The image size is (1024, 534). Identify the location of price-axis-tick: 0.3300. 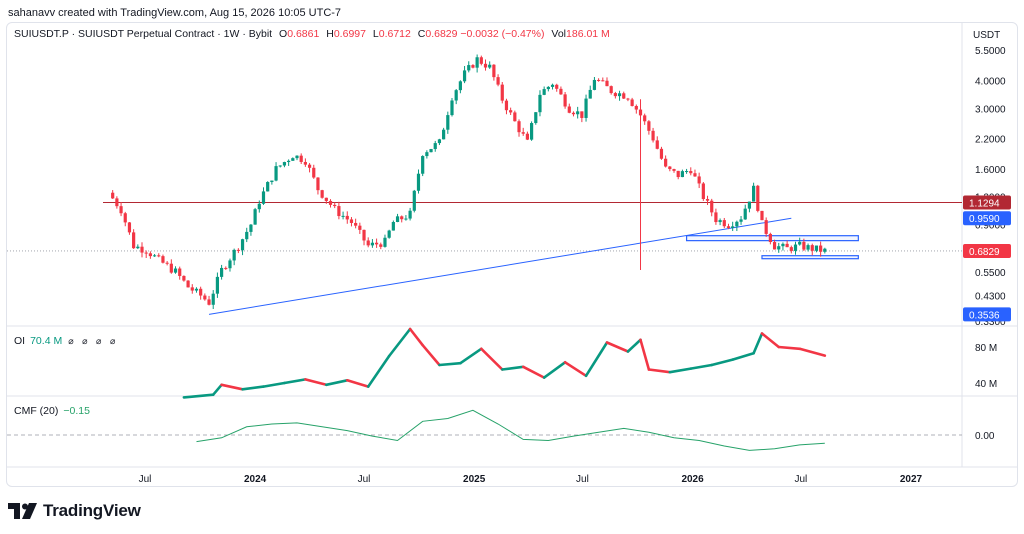
(990, 322).